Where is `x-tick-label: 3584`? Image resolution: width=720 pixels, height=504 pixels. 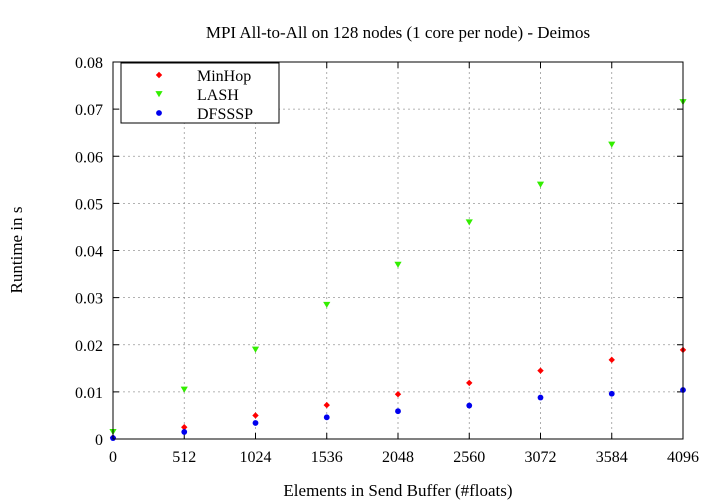
x-tick-label: 3584 is located at coordinates (612, 457).